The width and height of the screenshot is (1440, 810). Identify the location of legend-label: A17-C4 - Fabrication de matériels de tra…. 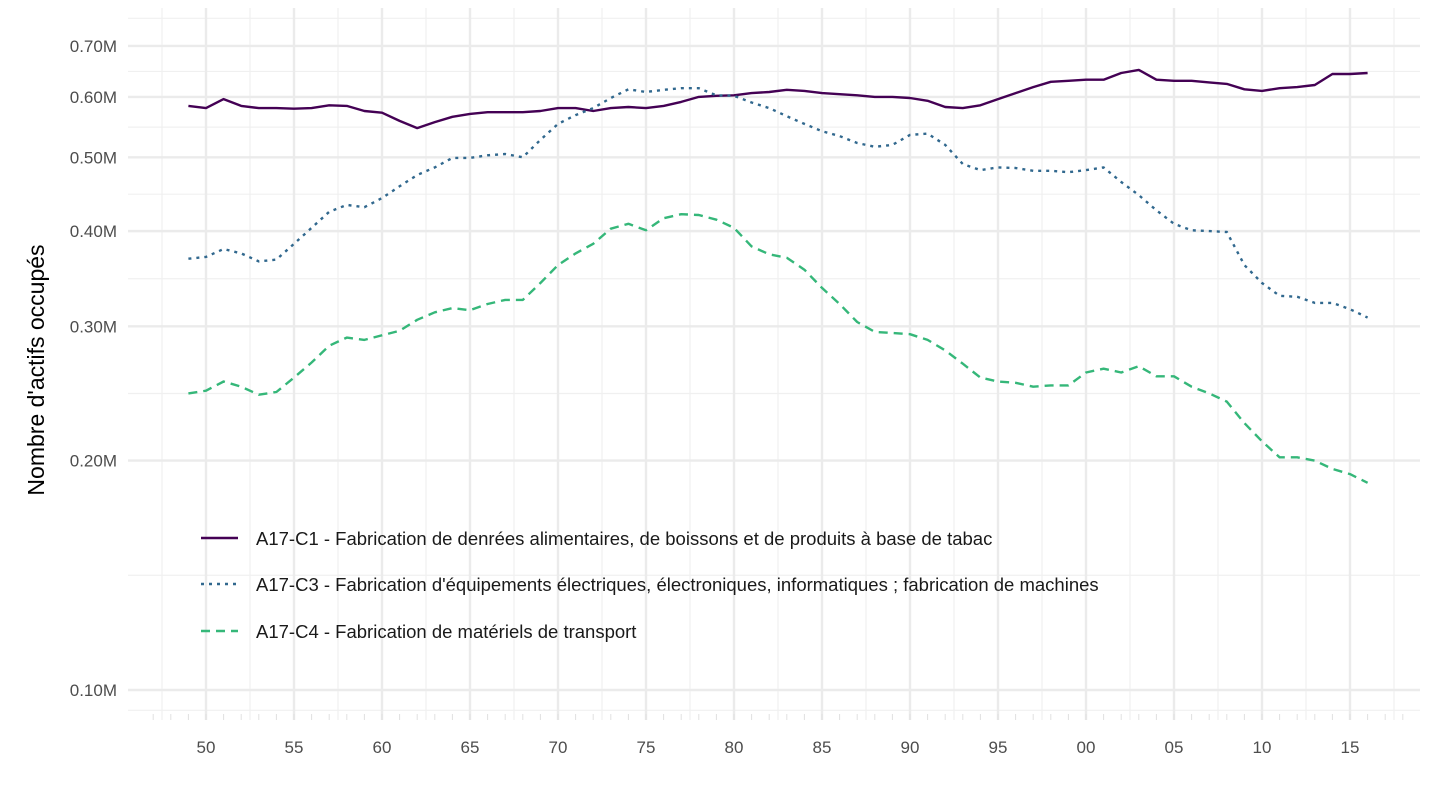
(446, 631).